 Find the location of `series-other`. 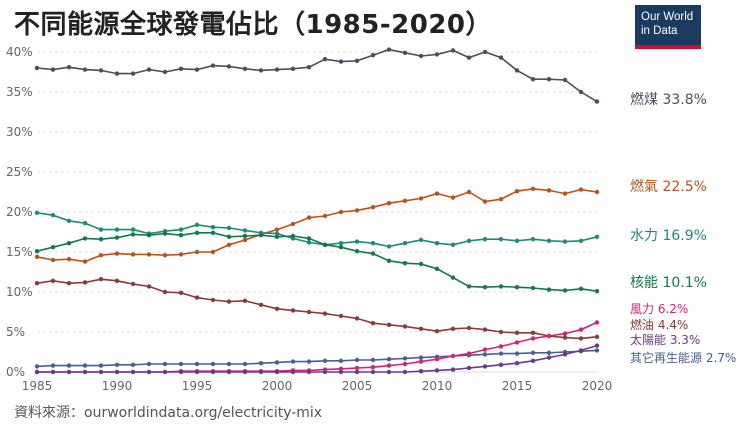

series-other is located at coordinates (317, 358).